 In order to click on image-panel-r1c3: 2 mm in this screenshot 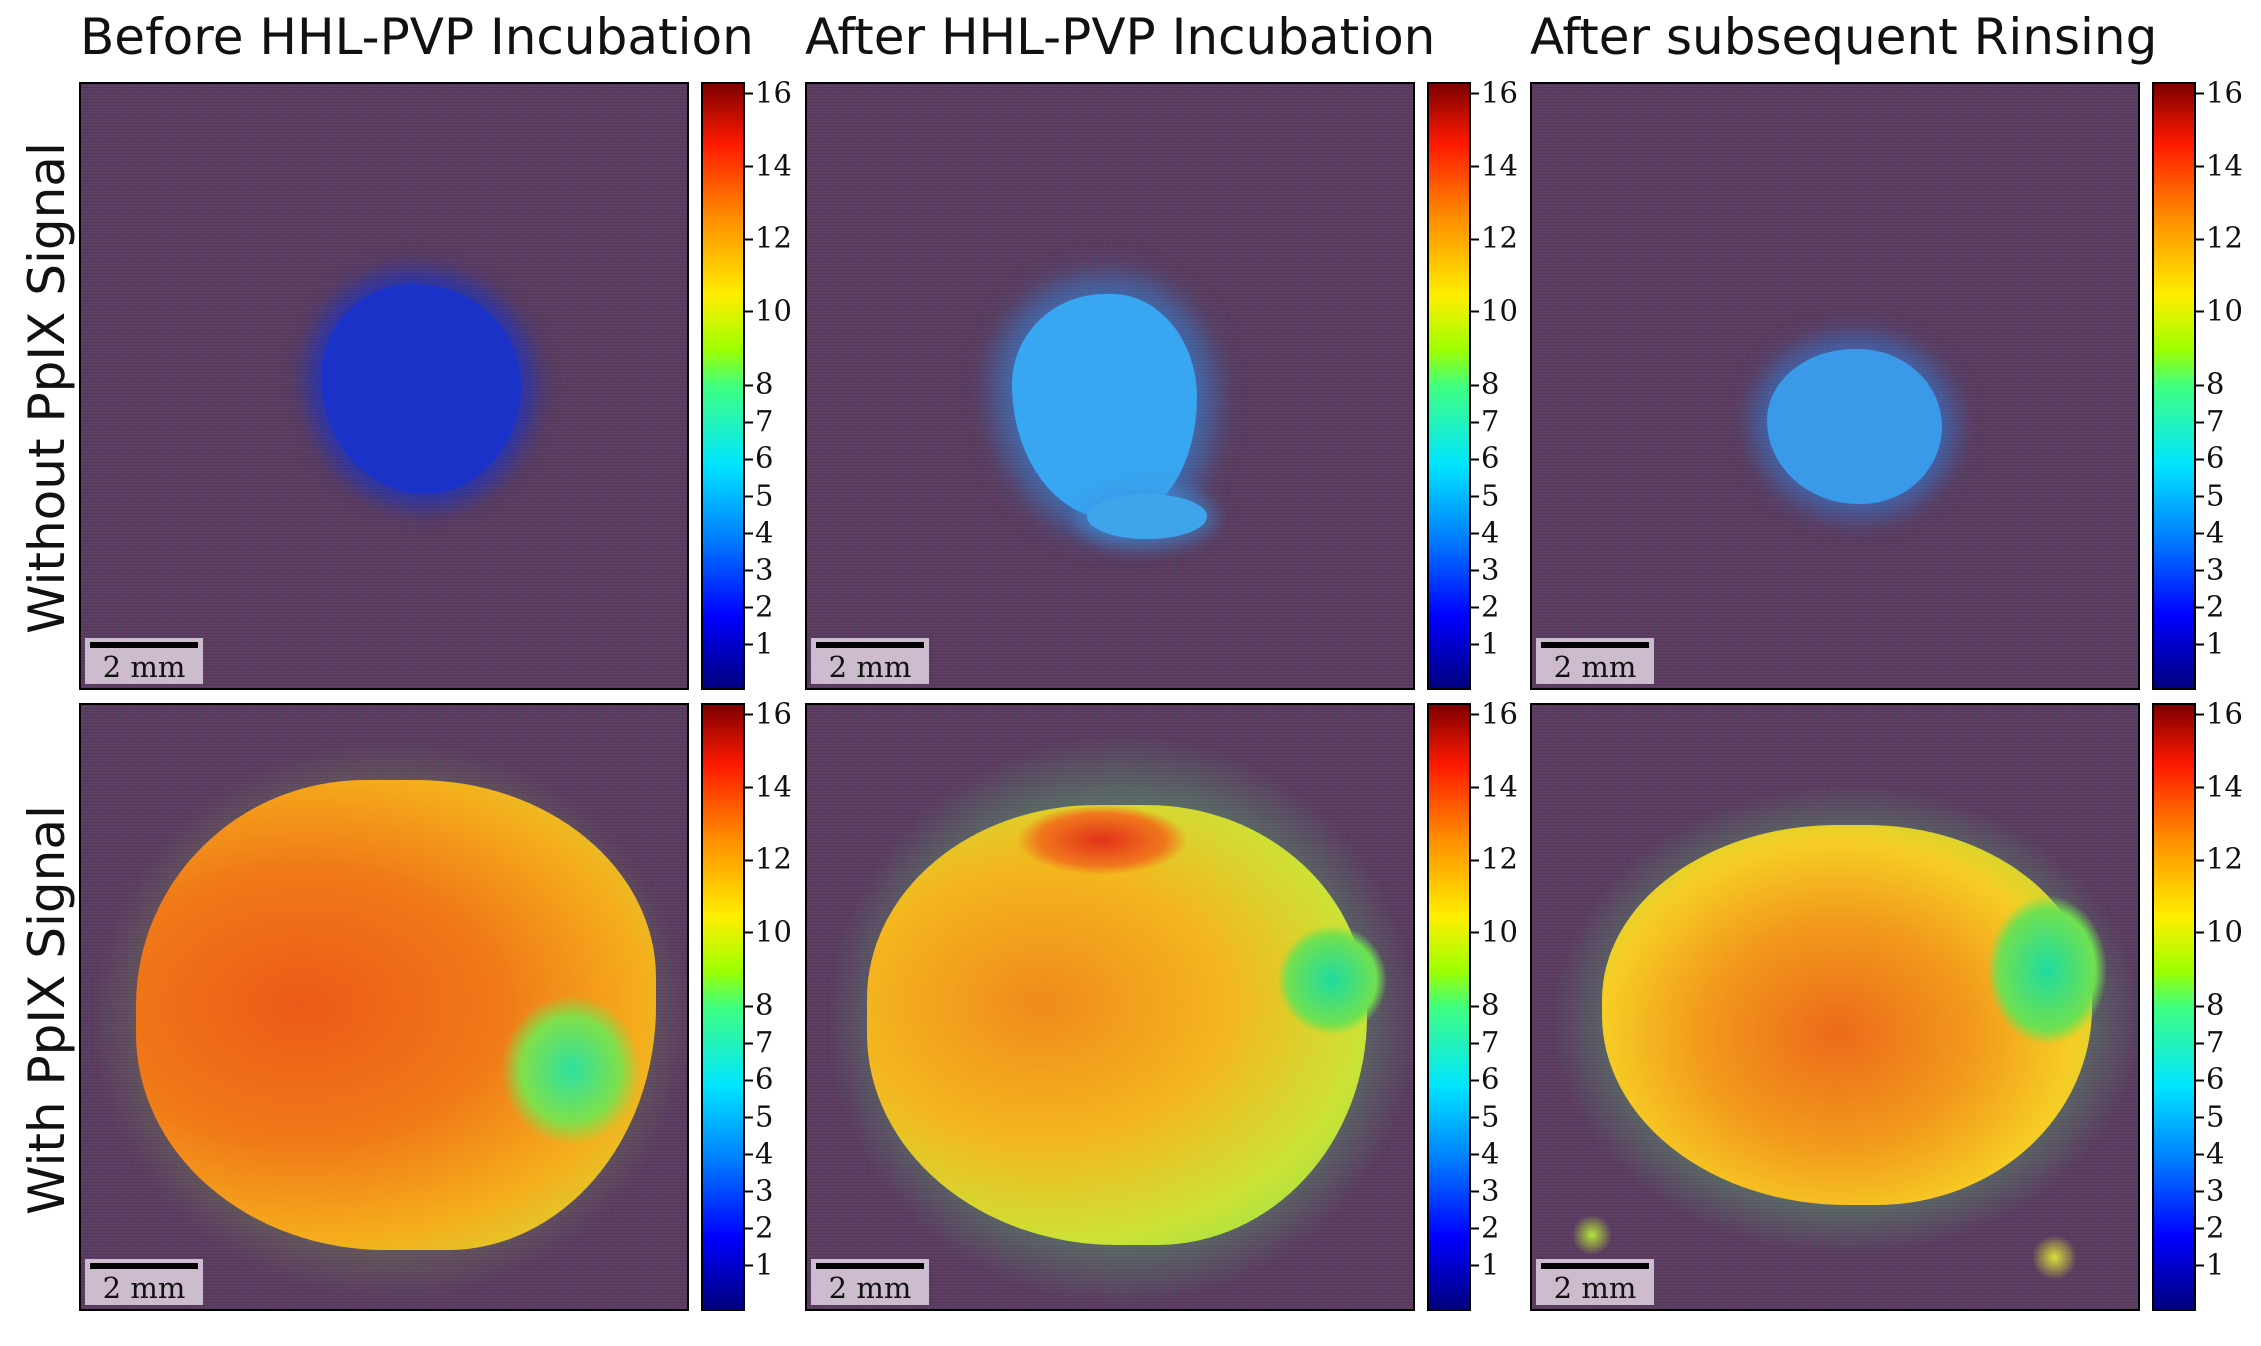, I will do `click(1835, 386)`.